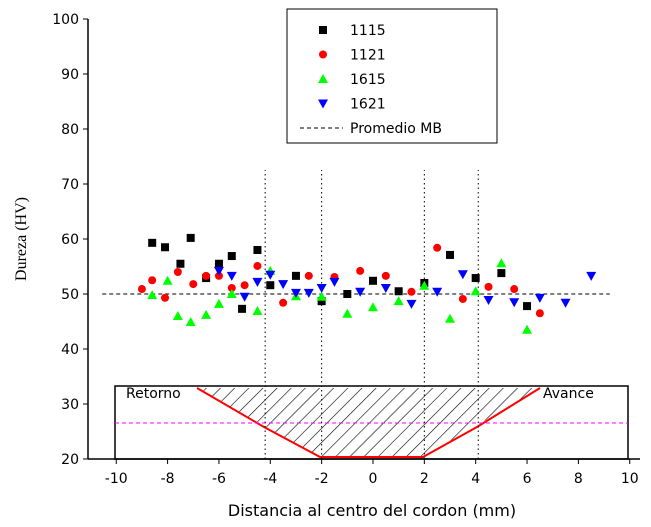 The image size is (651, 527). What do you see at coordinates (578, 479) in the screenshot?
I see `x-tick-label: 8` at bounding box center [578, 479].